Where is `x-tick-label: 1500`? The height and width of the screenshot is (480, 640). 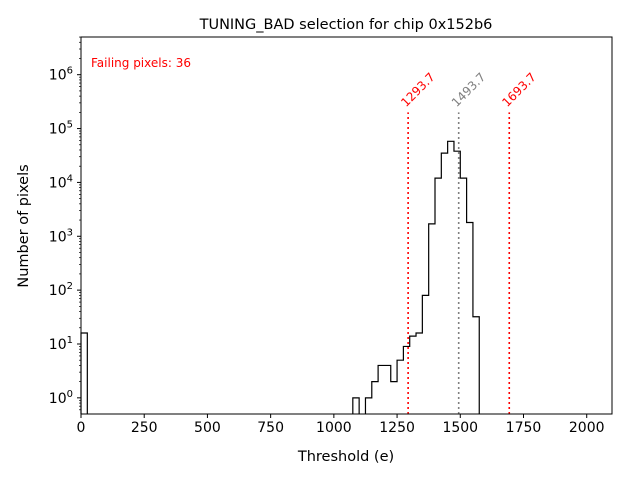 x-tick-label: 1500 is located at coordinates (460, 428).